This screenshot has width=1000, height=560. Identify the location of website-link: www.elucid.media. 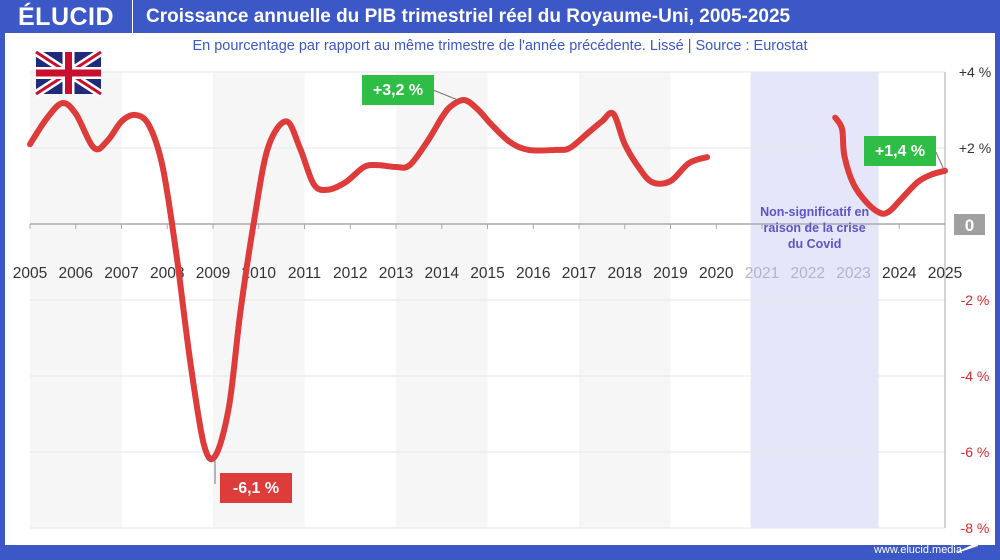
(917, 550).